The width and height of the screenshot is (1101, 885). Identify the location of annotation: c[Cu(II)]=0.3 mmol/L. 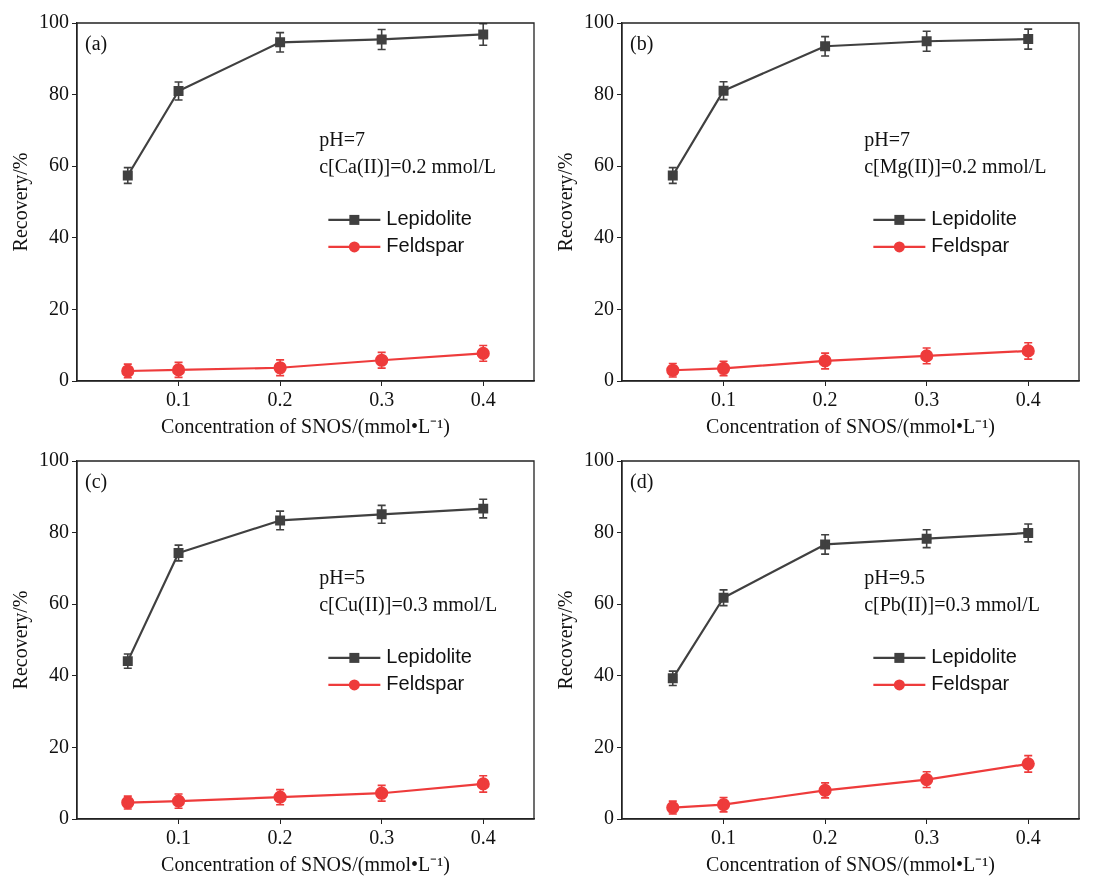
(408, 605).